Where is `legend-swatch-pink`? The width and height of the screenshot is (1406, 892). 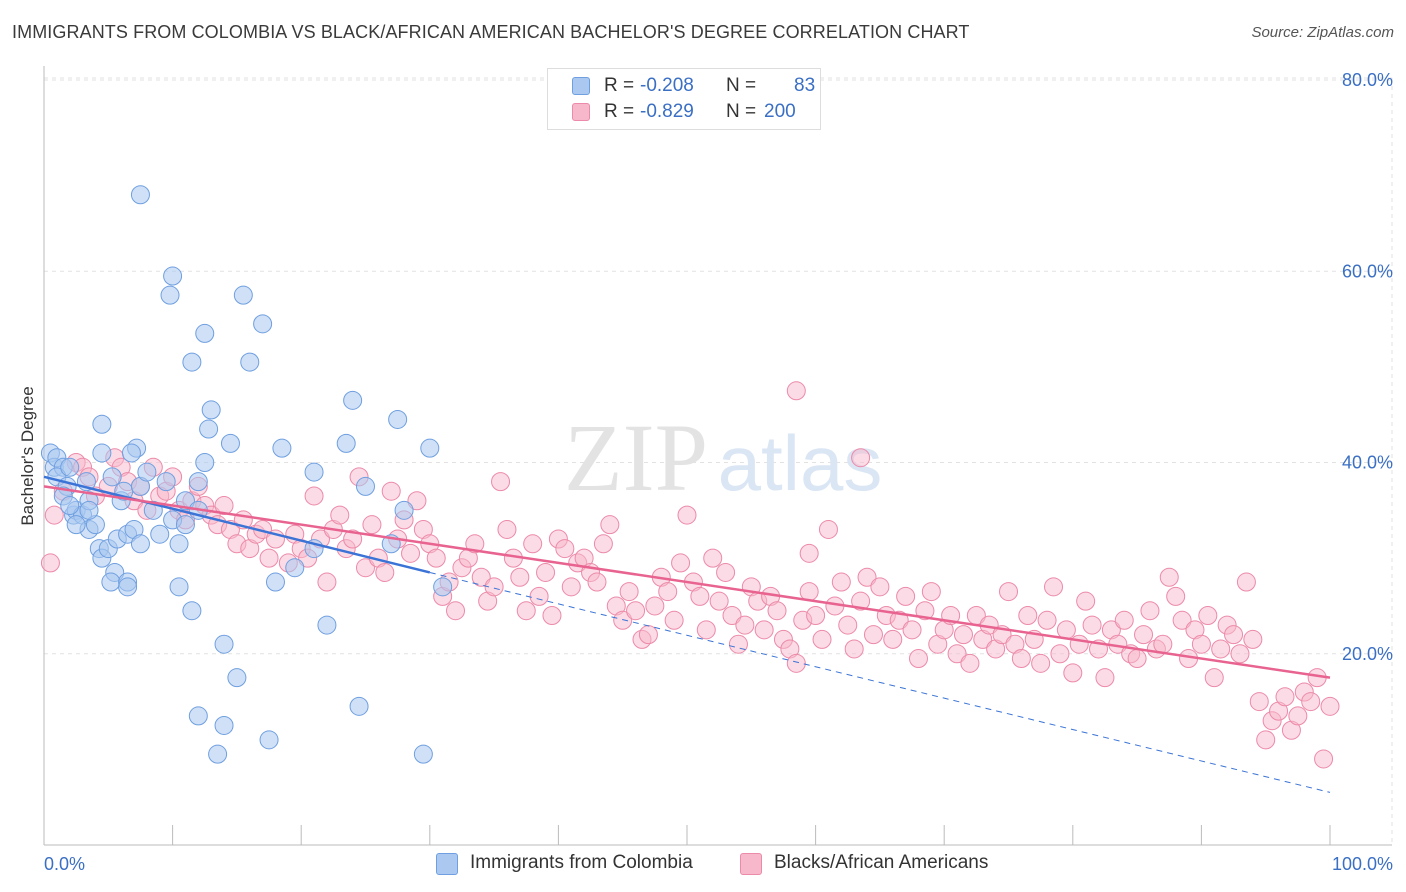
legend-swatch-pink is located at coordinates (581, 112).